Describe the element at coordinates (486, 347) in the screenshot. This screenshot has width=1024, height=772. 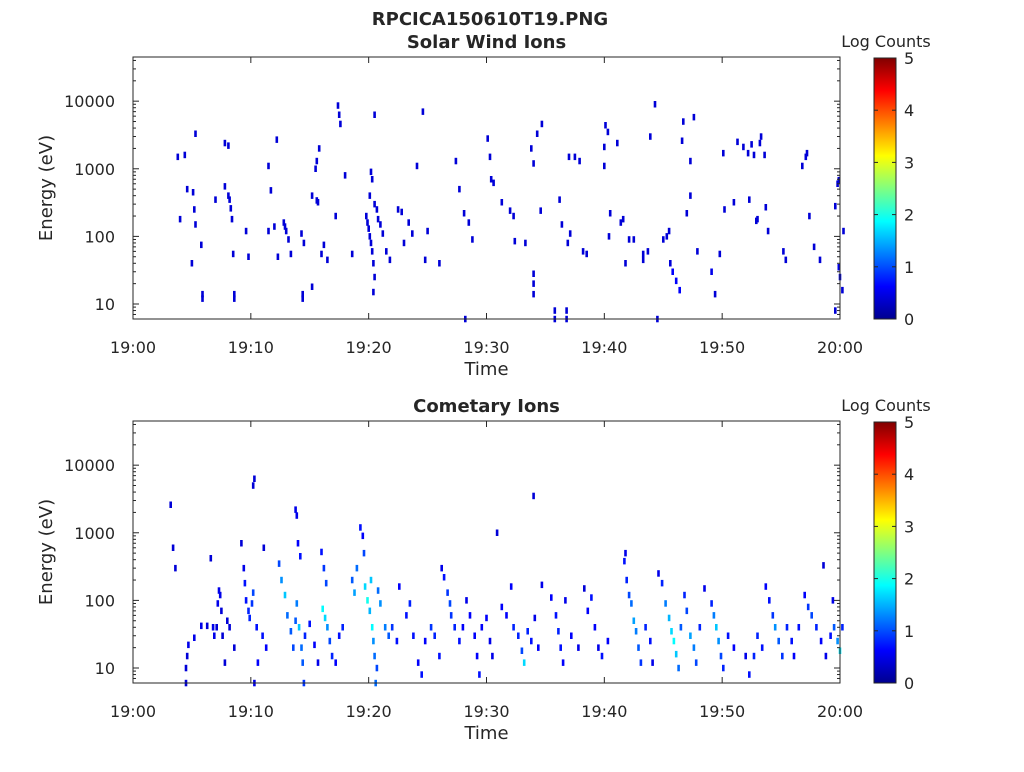
I see `x-tick-label: 19:30` at that location.